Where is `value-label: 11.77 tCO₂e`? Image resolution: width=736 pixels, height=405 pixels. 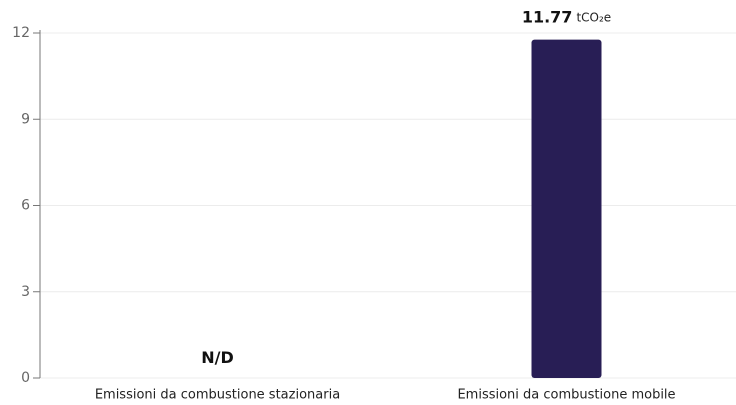 value-label: 11.77 tCO₂e is located at coordinates (566, 16).